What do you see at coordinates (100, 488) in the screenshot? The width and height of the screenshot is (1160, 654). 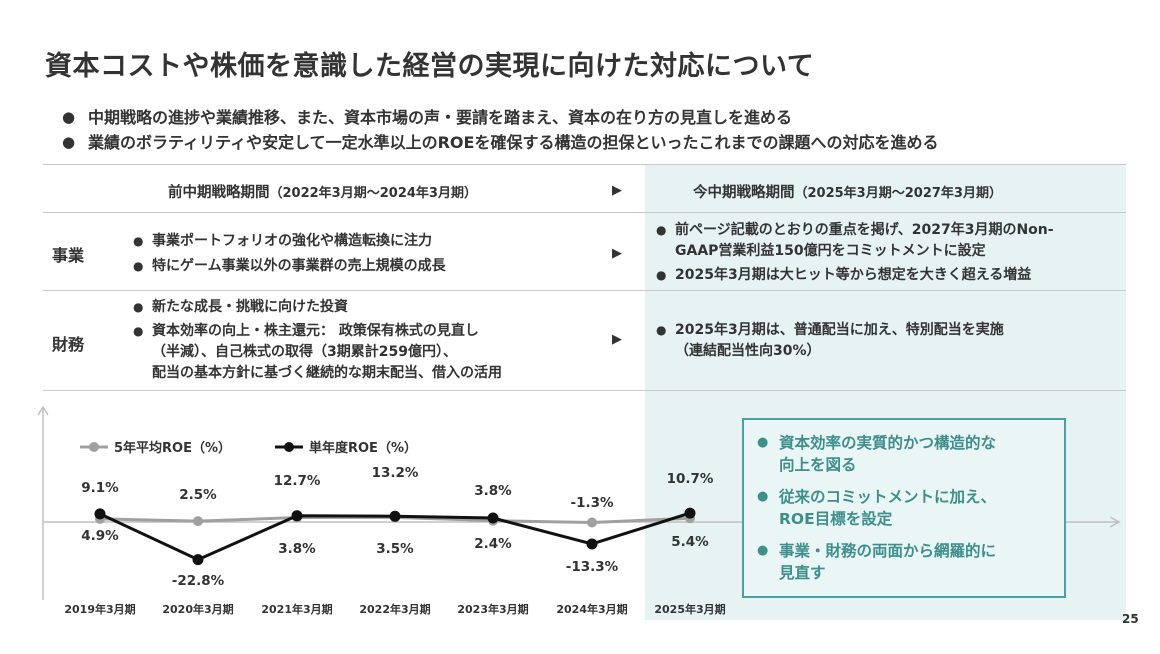 I see `data-label-avg: 9.1%` at bounding box center [100, 488].